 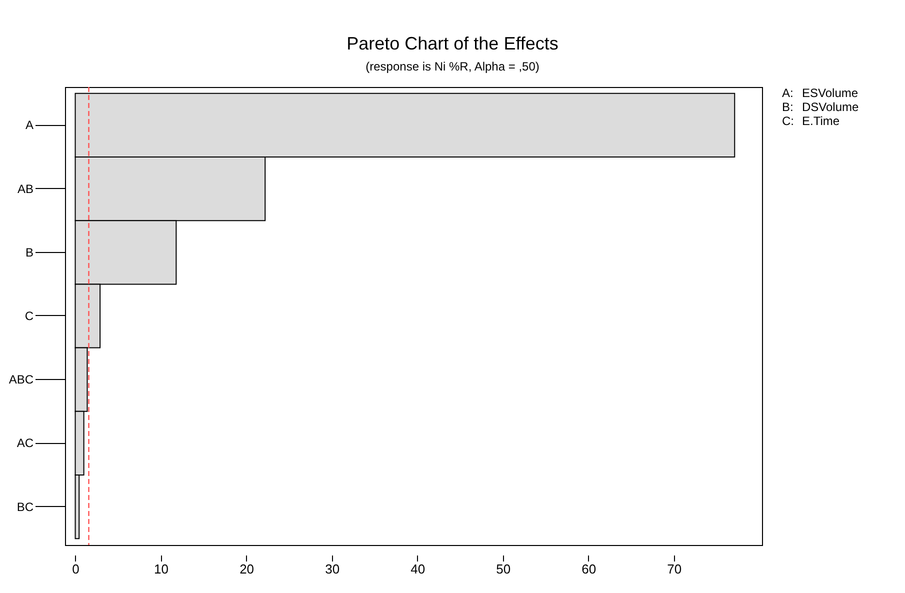 What do you see at coordinates (161, 569) in the screenshot?
I see `x-tick-label: 10` at bounding box center [161, 569].